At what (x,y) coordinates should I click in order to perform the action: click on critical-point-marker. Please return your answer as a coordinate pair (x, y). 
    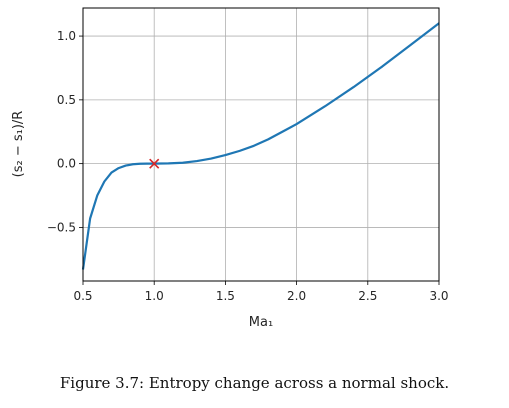
    Looking at the image, I should click on (154, 163).